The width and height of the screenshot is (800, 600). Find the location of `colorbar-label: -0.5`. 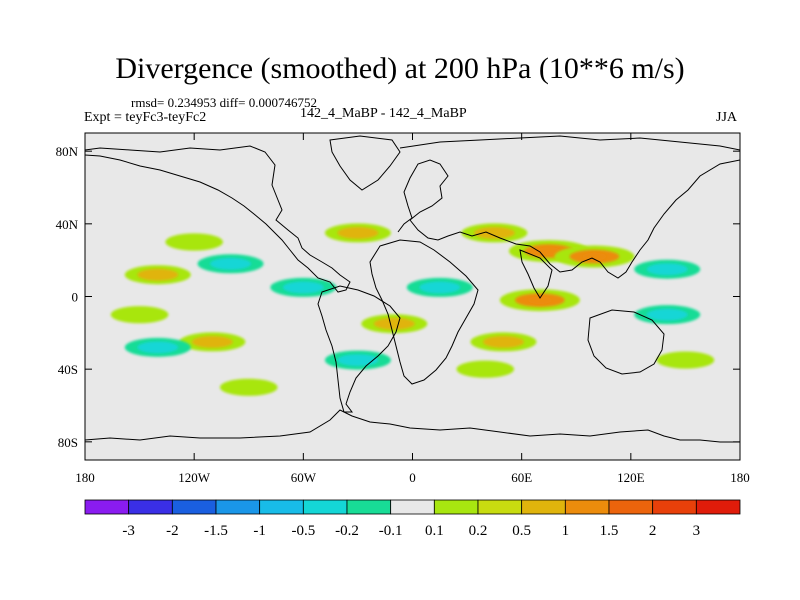

colorbar-label: -0.5 is located at coordinates (303, 531).